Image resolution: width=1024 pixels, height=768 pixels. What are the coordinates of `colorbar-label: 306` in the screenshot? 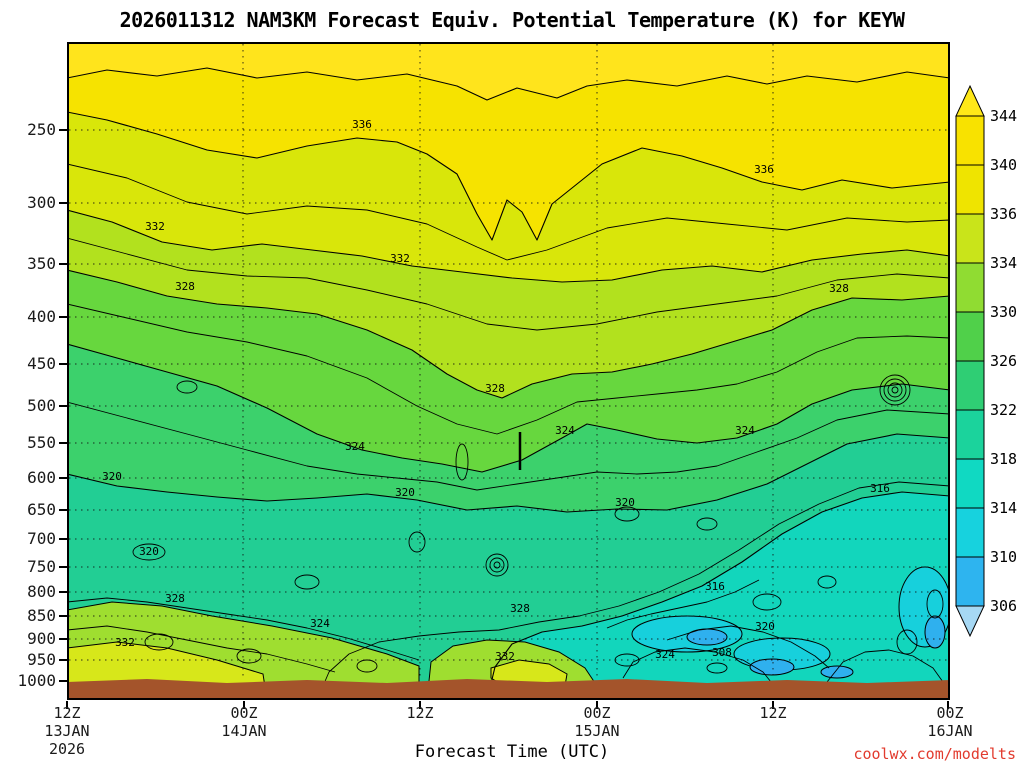 It's located at (1003, 606).